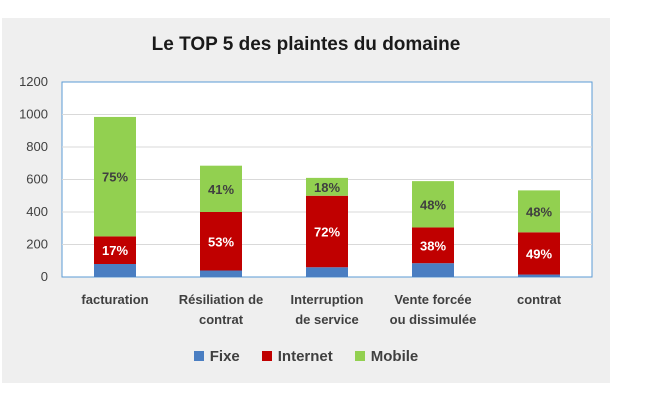 The height and width of the screenshot is (415, 648). I want to click on legend-item-internet: Internet, so click(297, 356).